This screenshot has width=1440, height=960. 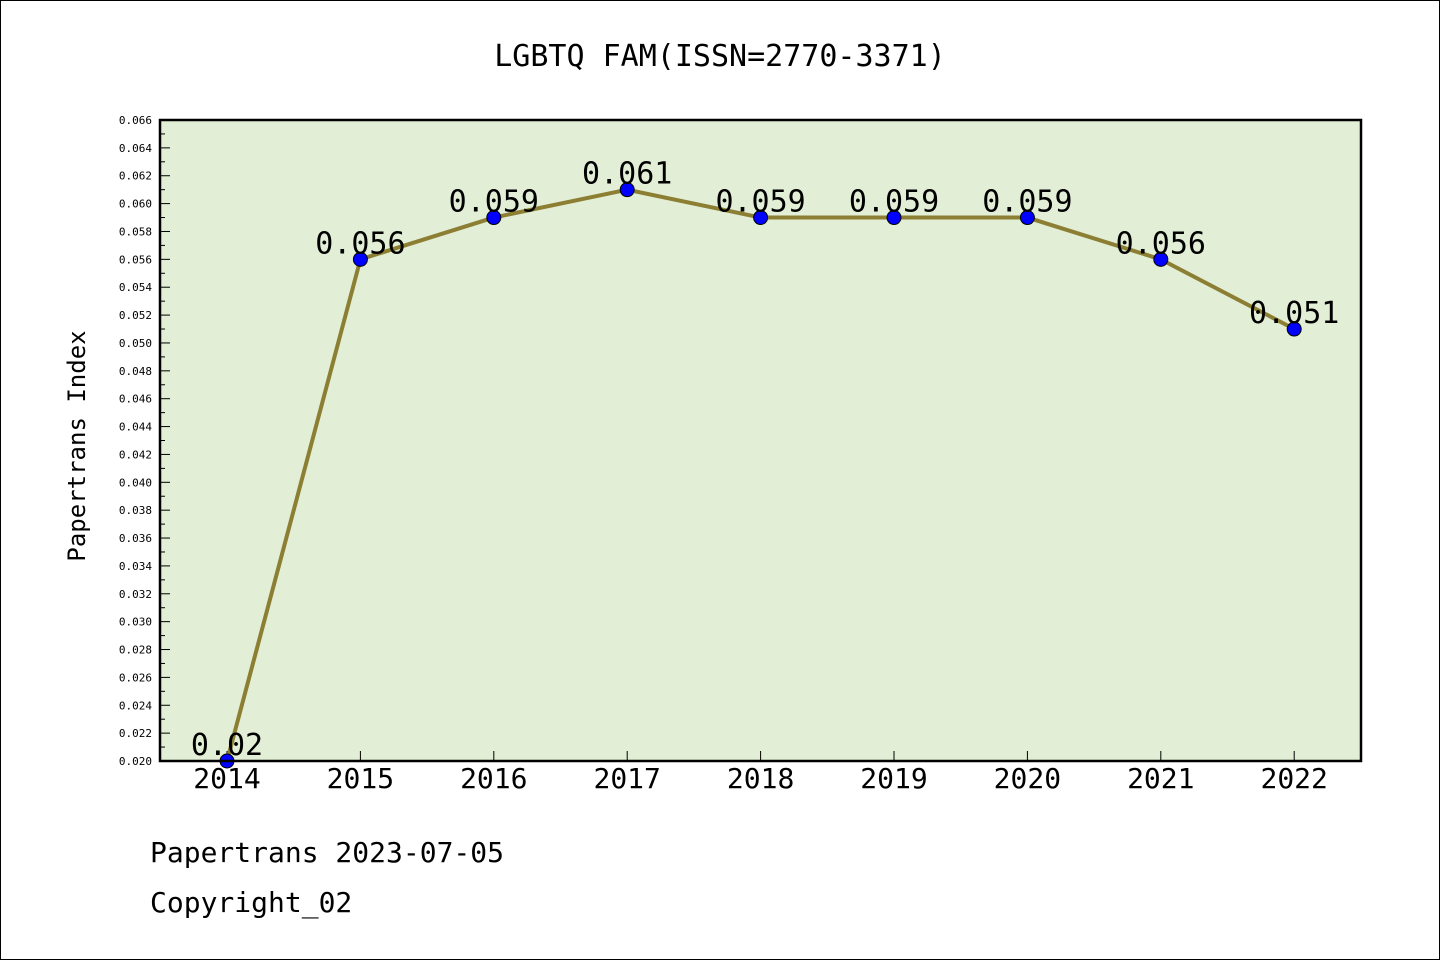 I want to click on data-label: 0.02, so click(x=227, y=745).